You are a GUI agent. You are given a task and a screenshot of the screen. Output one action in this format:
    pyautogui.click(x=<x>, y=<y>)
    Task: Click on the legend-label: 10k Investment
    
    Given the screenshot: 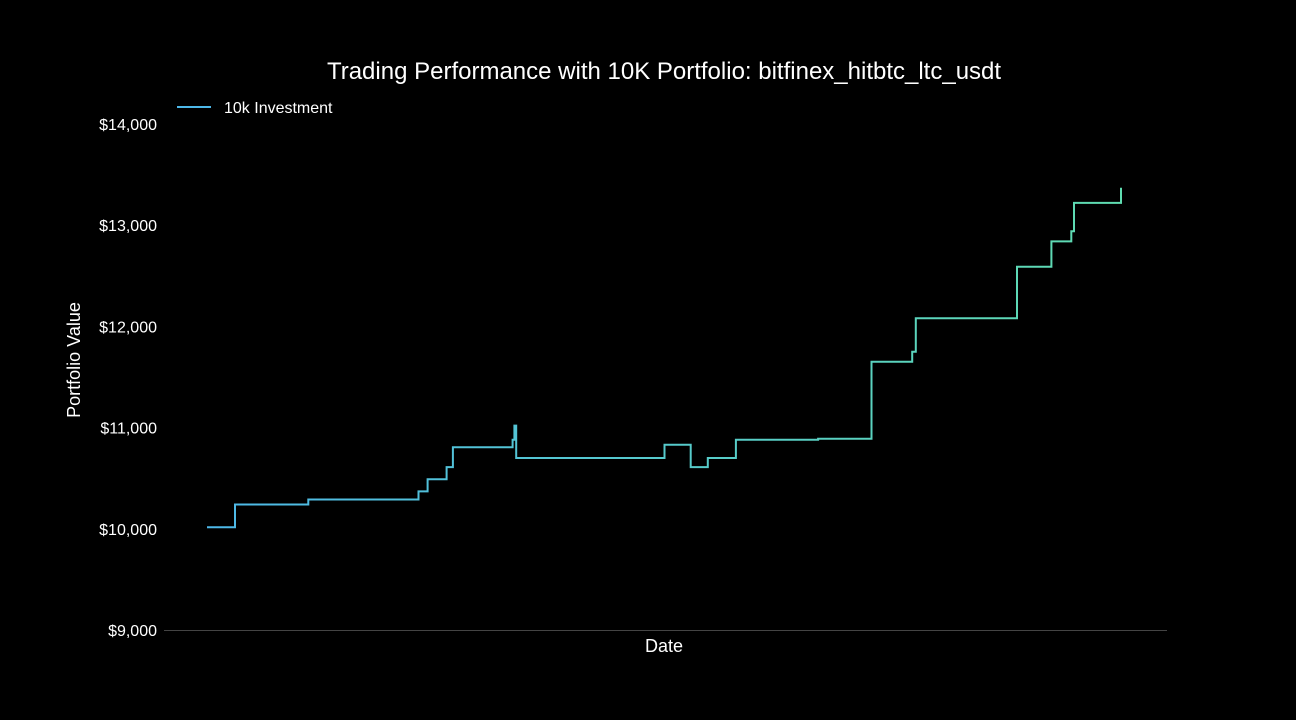 What is the action you would take?
    pyautogui.click(x=278, y=108)
    